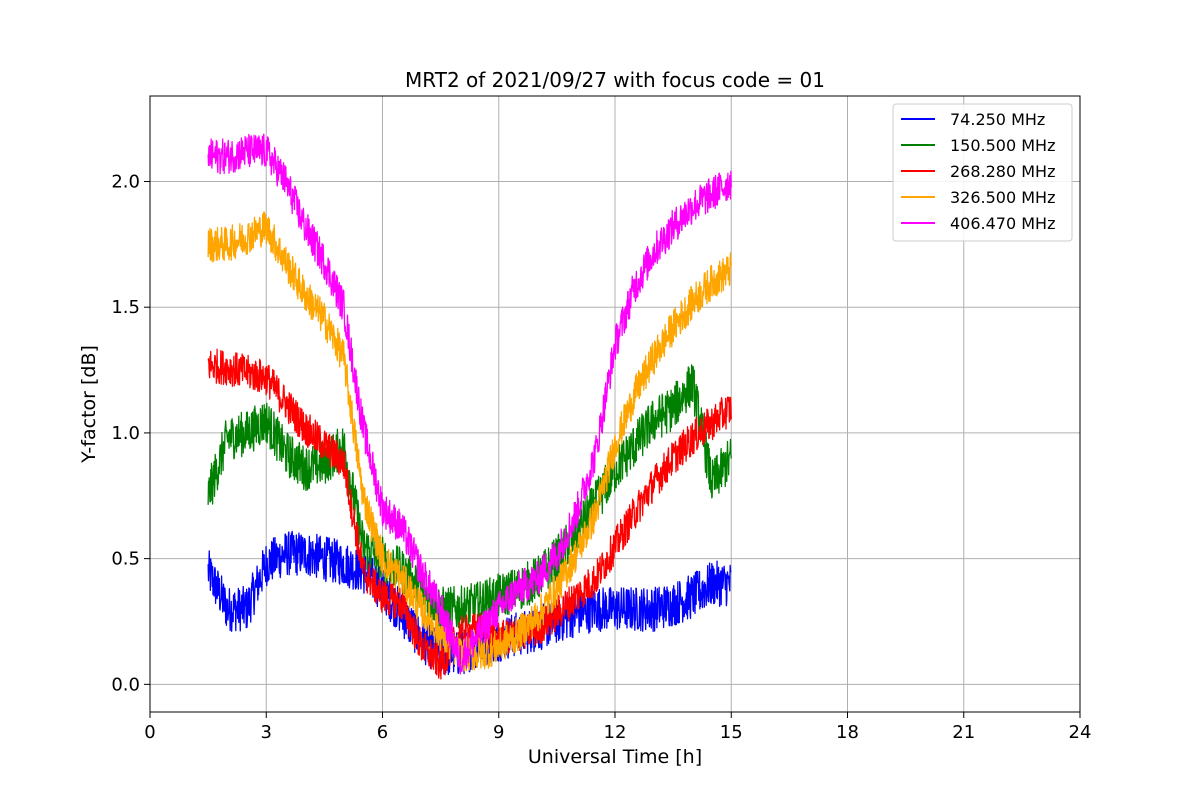 Image resolution: width=1200 pixels, height=800 pixels. I want to click on y-axis-title: Y-factor [dB], so click(89, 404).